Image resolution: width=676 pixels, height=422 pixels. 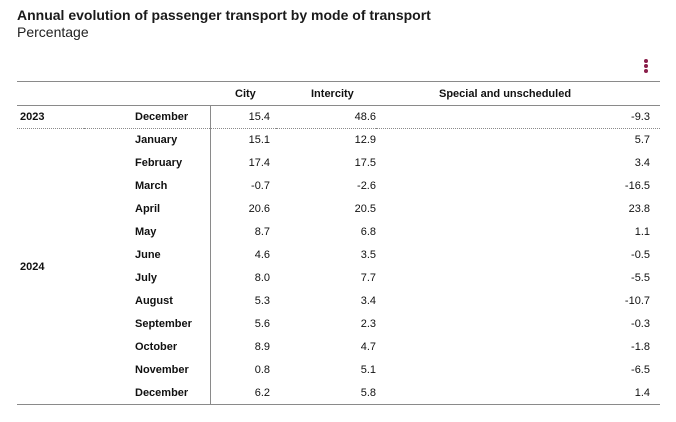 What do you see at coordinates (243, 393) in the screenshot?
I see `city-cell: 6.2` at bounding box center [243, 393].